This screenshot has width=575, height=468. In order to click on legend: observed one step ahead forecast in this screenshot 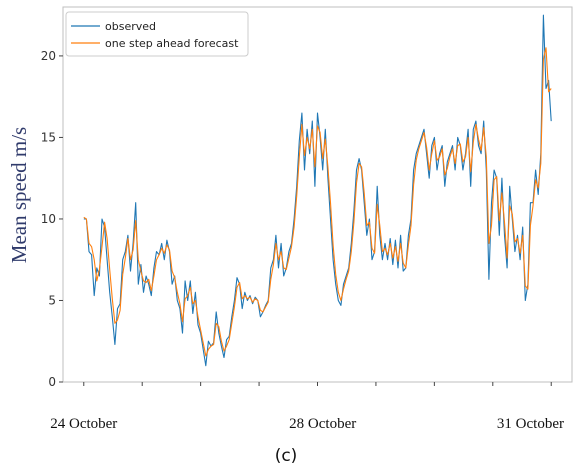, I will do `click(157, 34)`.